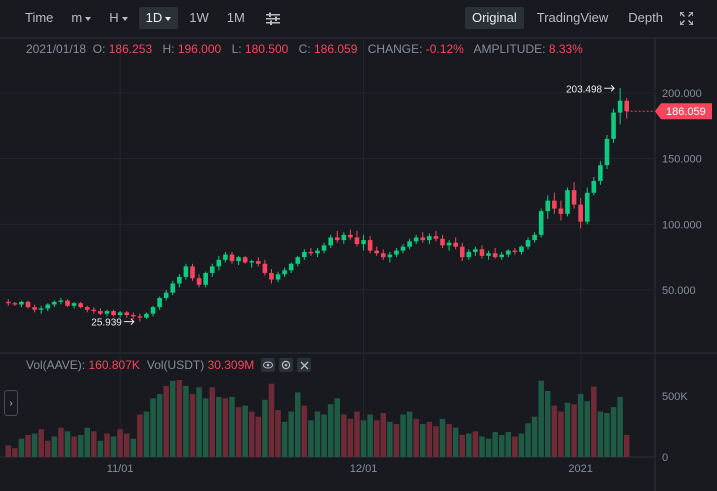 The image size is (717, 491). I want to click on eye-icon, so click(268, 365).